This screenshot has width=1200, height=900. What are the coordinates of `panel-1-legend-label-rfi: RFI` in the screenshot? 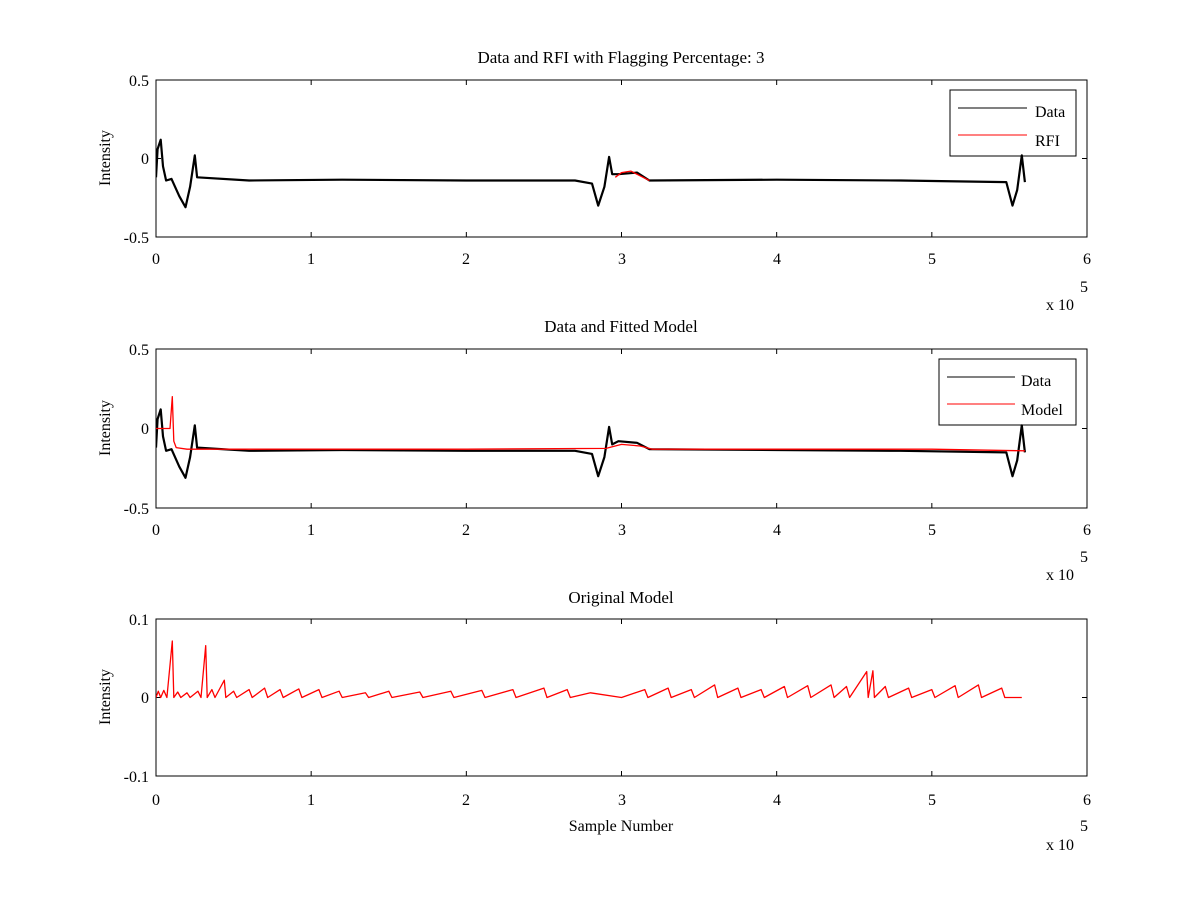 It's located at (1047, 141).